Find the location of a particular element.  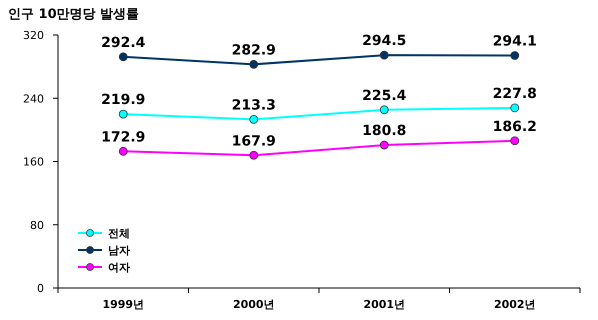

data-label: 227.8 is located at coordinates (514, 94).